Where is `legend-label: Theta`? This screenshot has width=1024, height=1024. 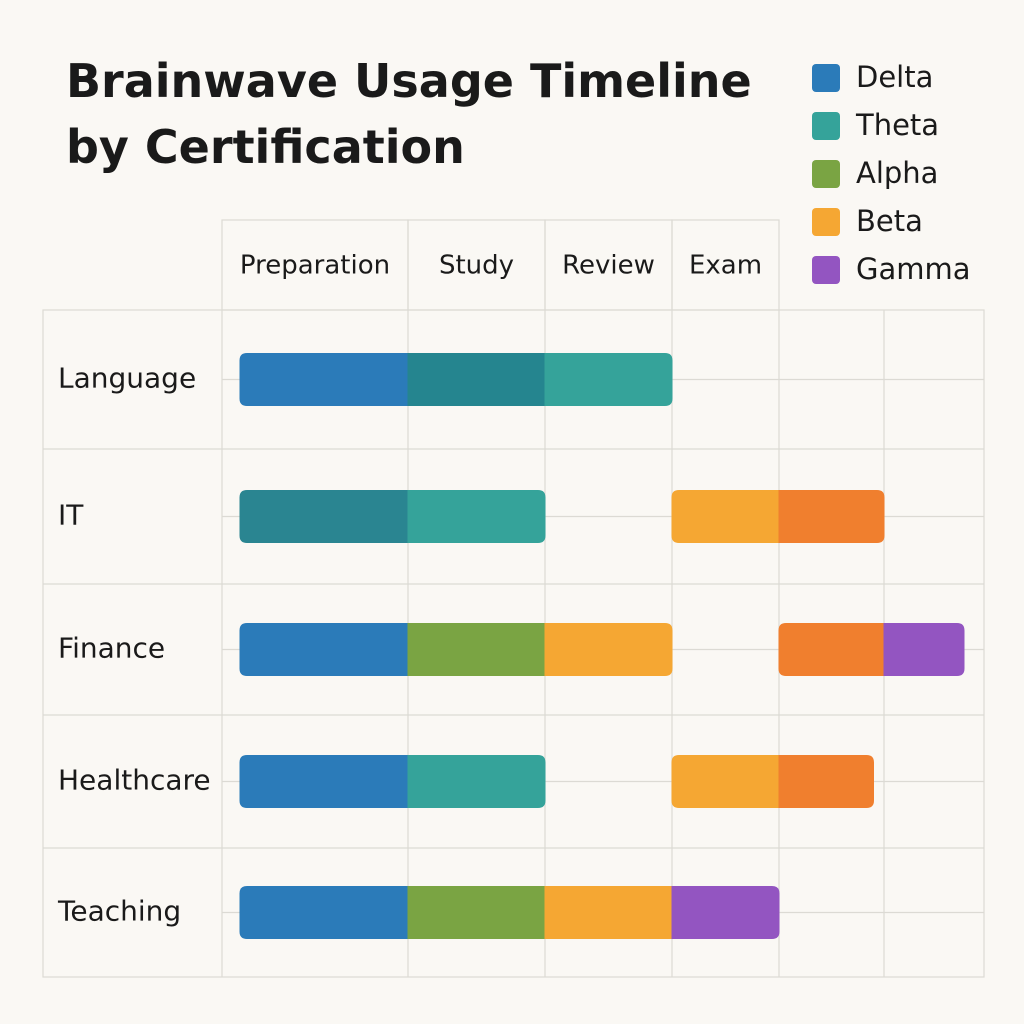
legend-label: Theta is located at coordinates (897, 125).